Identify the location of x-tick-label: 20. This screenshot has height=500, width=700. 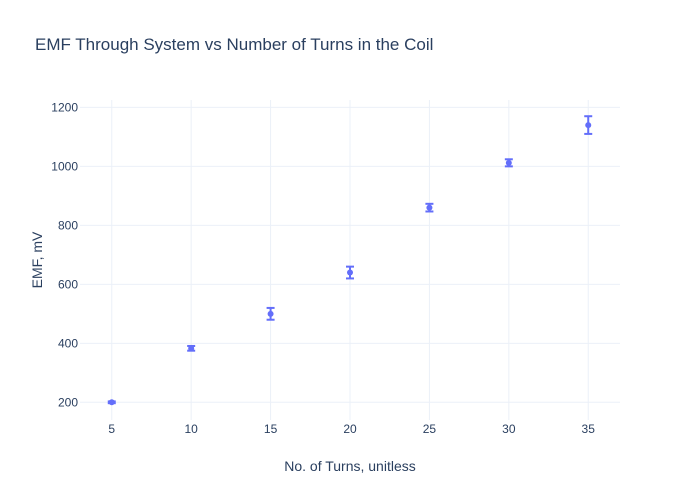
(350, 429).